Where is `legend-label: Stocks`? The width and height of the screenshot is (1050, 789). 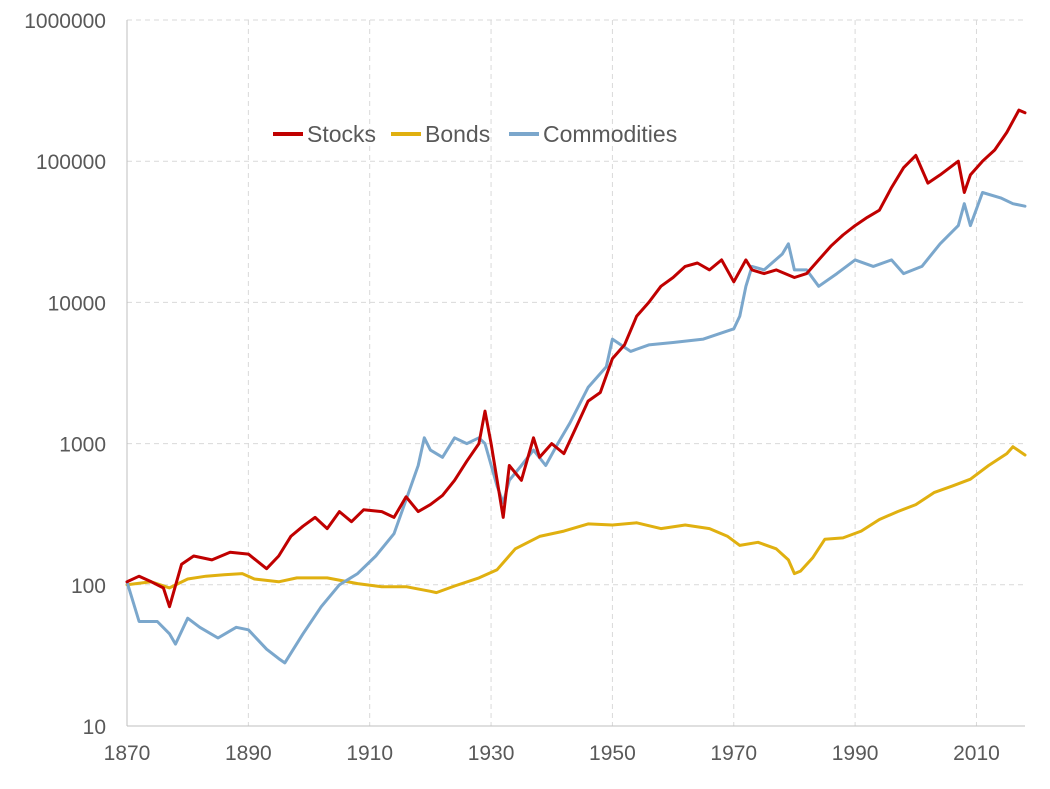 legend-label: Stocks is located at coordinates (341, 134).